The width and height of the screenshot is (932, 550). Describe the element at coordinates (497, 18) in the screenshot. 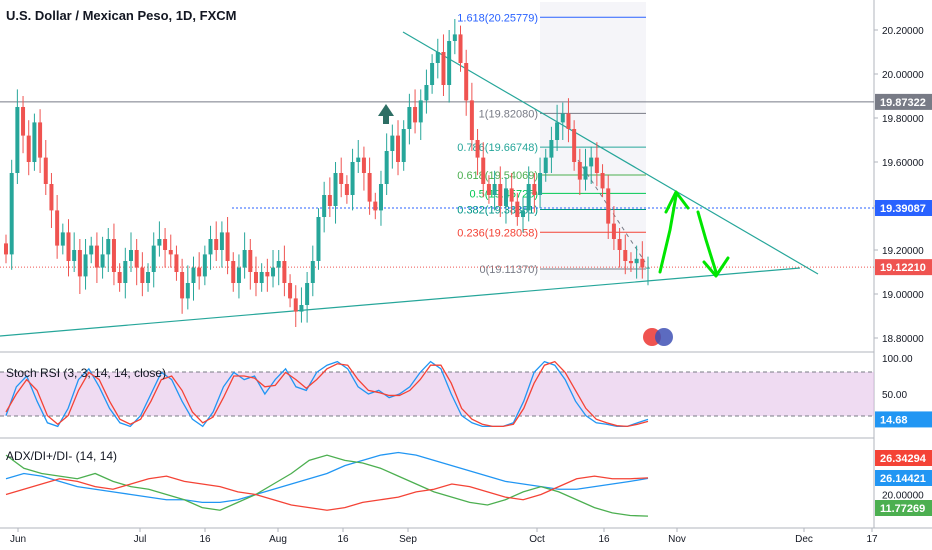

I see `fib-level-label: 1.618(20.25779)` at that location.